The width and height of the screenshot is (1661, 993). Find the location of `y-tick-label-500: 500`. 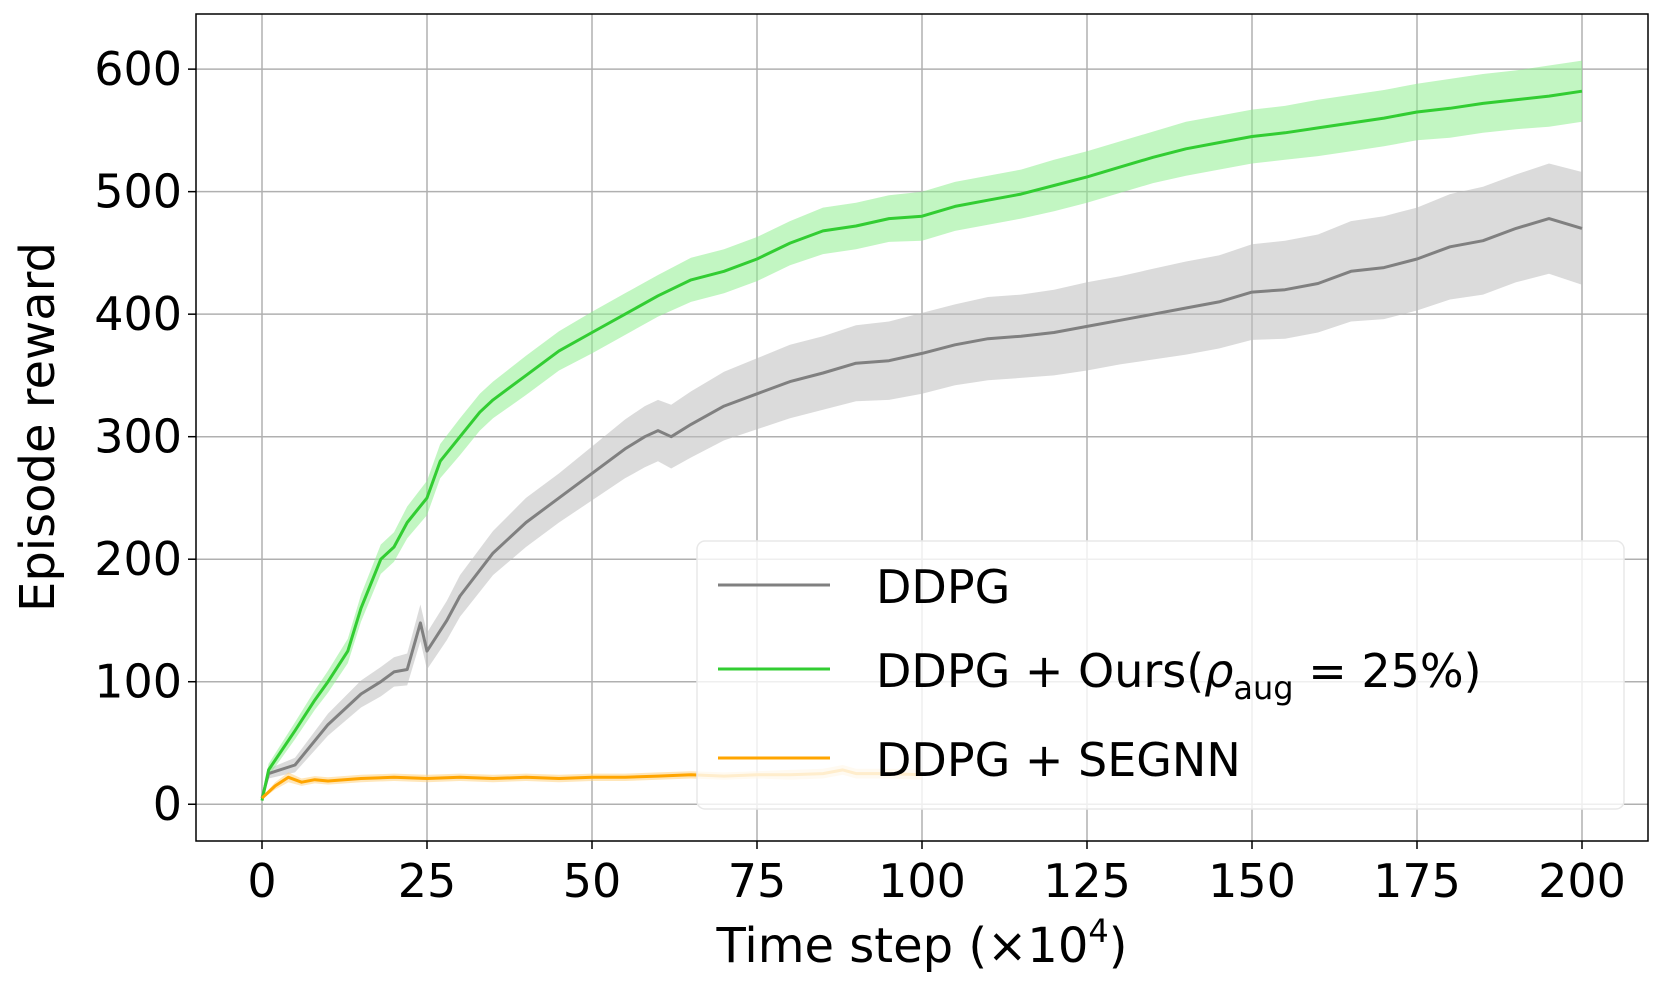

y-tick-label-500: 500 is located at coordinates (138, 192).